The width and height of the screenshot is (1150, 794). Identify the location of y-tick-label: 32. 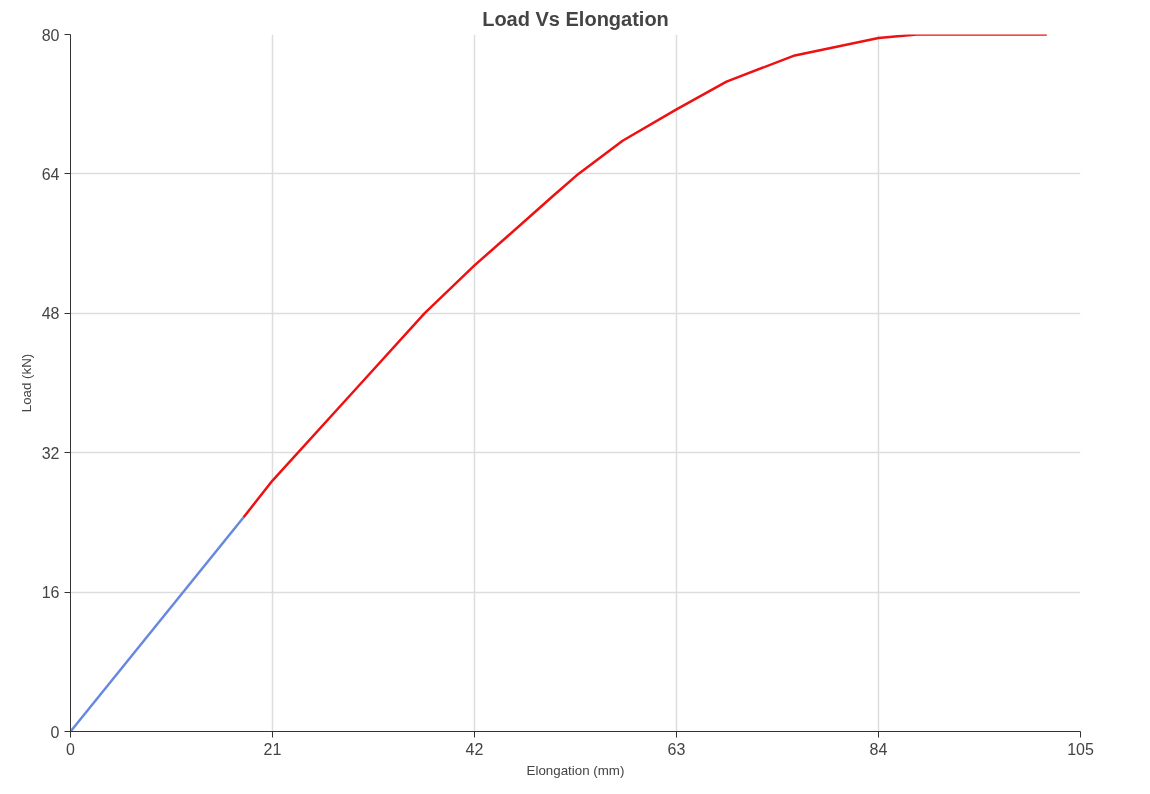
(50, 453).